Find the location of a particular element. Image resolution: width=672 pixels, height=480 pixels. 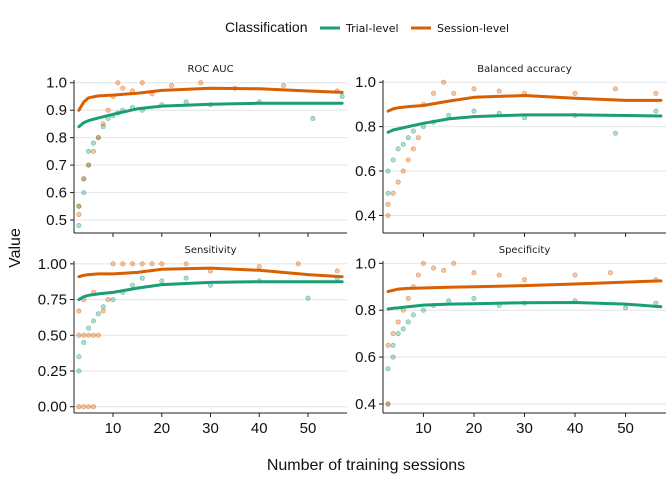

y-tick-label: 0.00 is located at coordinates (52, 407).